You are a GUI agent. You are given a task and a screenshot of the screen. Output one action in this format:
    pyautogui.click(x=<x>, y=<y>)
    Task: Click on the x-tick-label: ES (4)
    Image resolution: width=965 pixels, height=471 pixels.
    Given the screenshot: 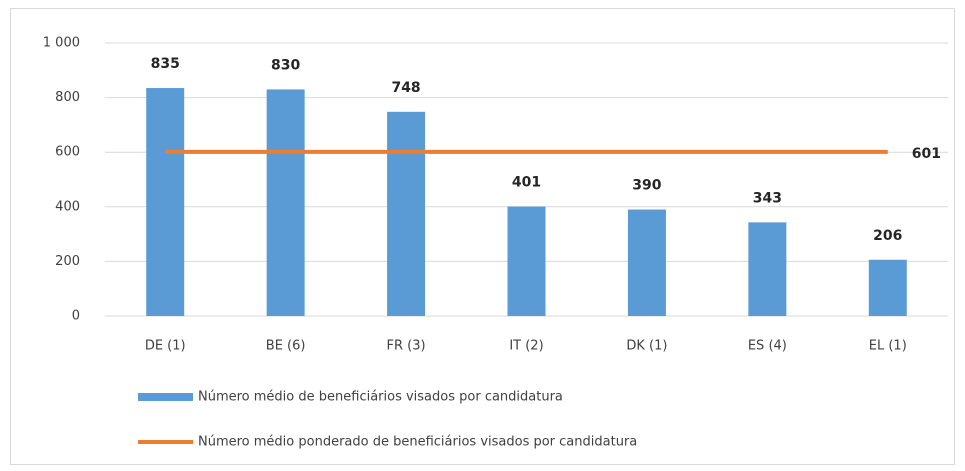 What is the action you would take?
    pyautogui.click(x=767, y=346)
    